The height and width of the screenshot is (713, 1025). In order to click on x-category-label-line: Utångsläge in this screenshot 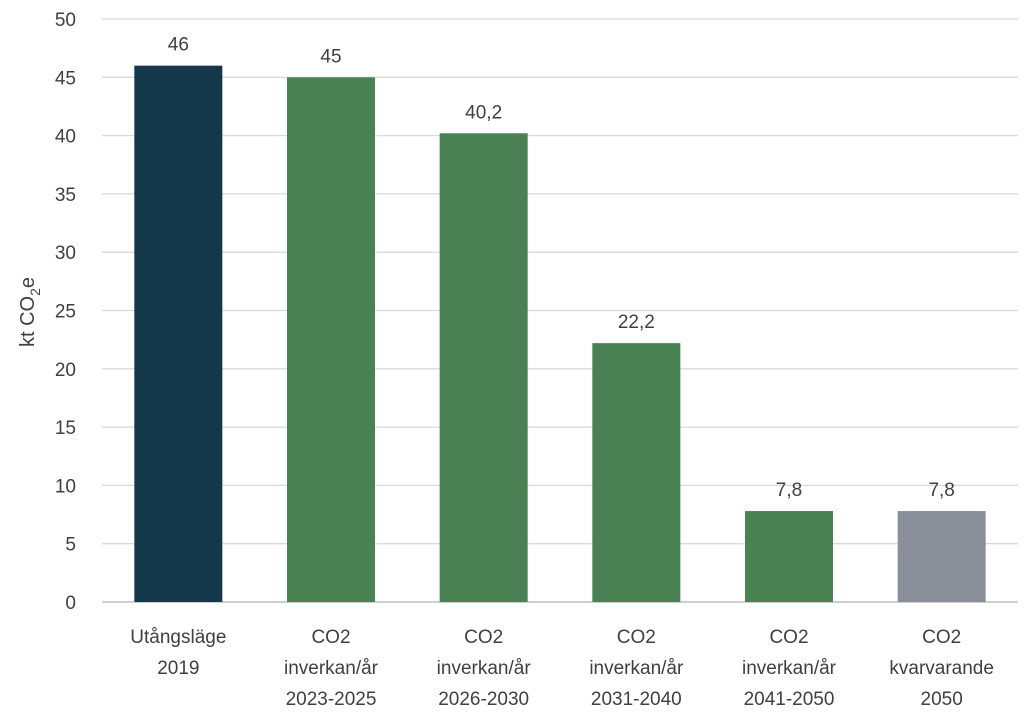, I will do `click(178, 637)`.